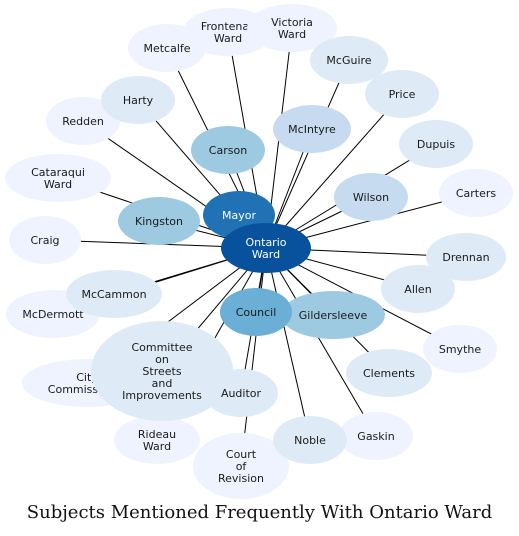 This screenshot has height=536, width=519. I want to click on edge-gaskin, so click(321, 342).